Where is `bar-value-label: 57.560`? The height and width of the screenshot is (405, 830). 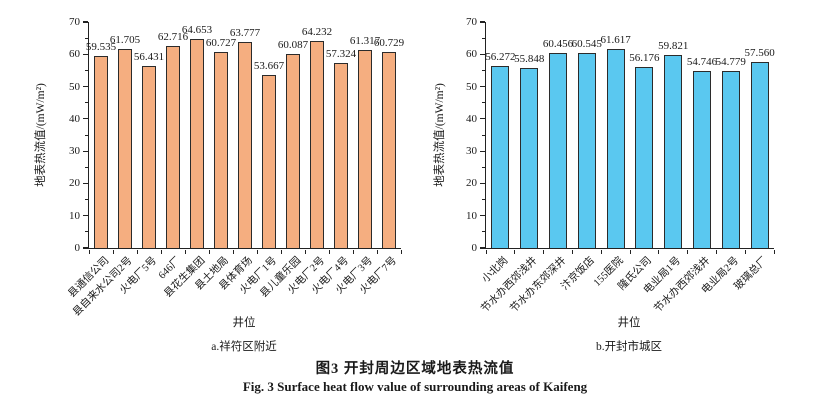
bar-value-label: 57.560 is located at coordinates (759, 53).